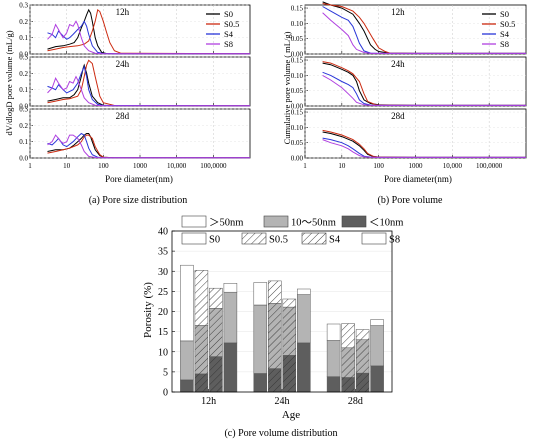  Describe the element at coordinates (489, 166) in the screenshot. I see `x-tick-label: 100,0000` at that location.